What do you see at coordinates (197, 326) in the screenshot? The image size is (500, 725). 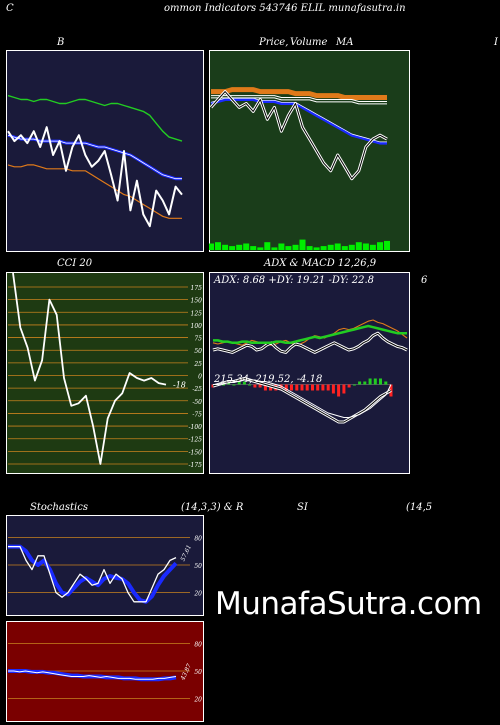 I see `cci-tick-label: 100` at bounding box center [197, 326].